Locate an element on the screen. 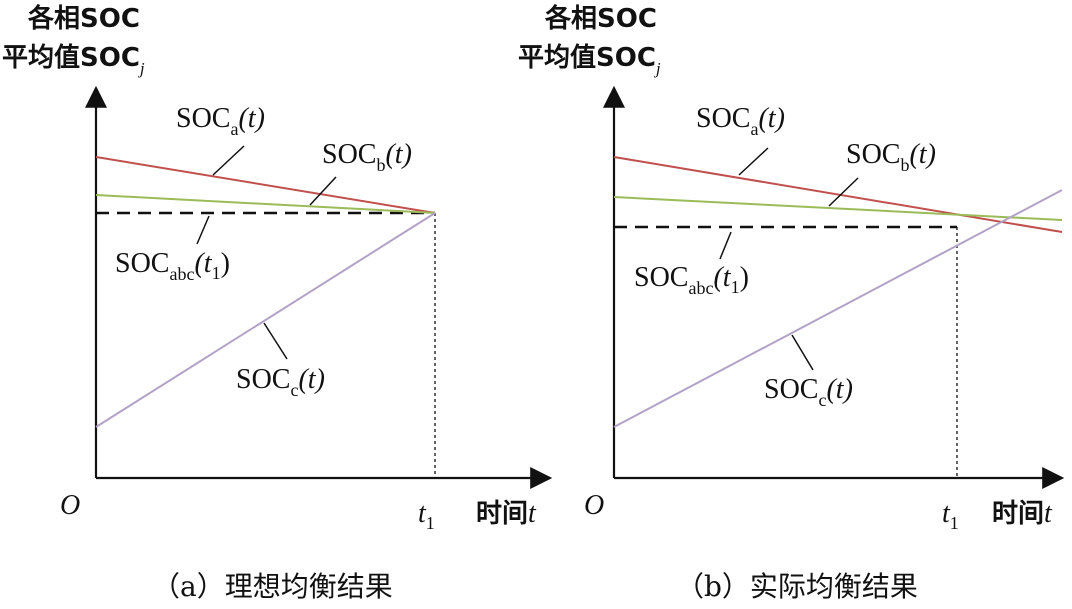  panel-b-label-soc-a: SOCa(t) is located at coordinates (740, 121).